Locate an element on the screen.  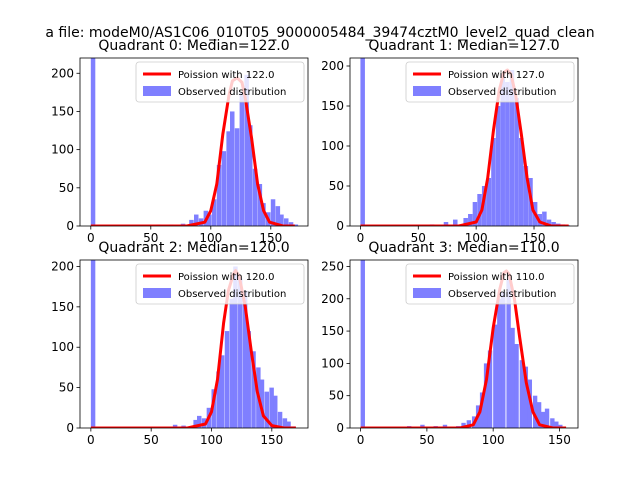
legend: Poission with 122.0 Observed distribution is located at coordinates (220, 82).